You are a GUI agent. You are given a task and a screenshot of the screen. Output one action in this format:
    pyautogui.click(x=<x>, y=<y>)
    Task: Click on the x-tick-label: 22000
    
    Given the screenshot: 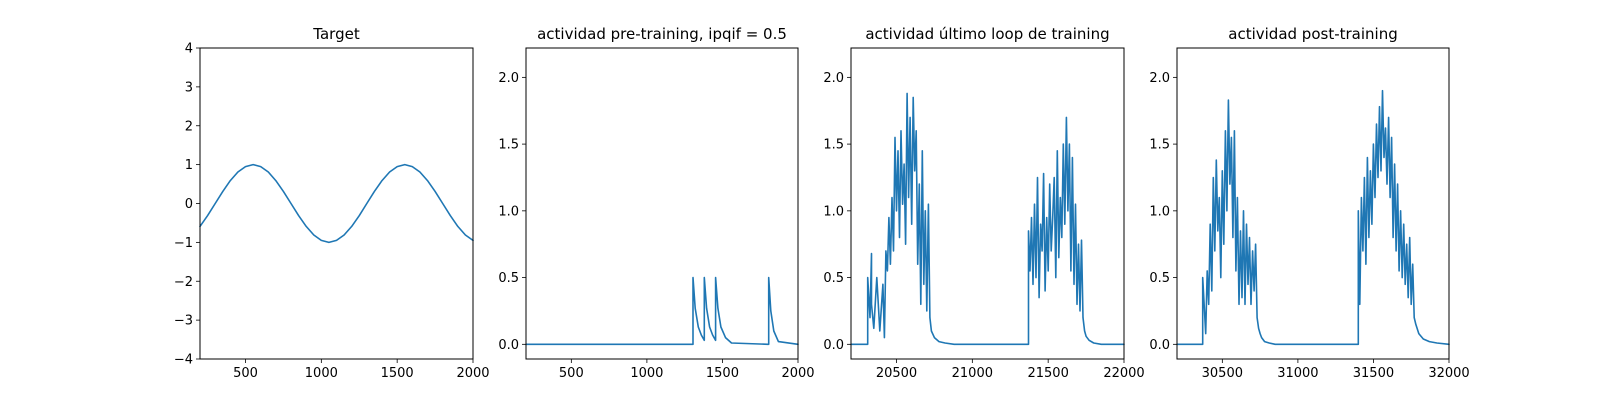 What is the action you would take?
    pyautogui.click(x=1123, y=373)
    